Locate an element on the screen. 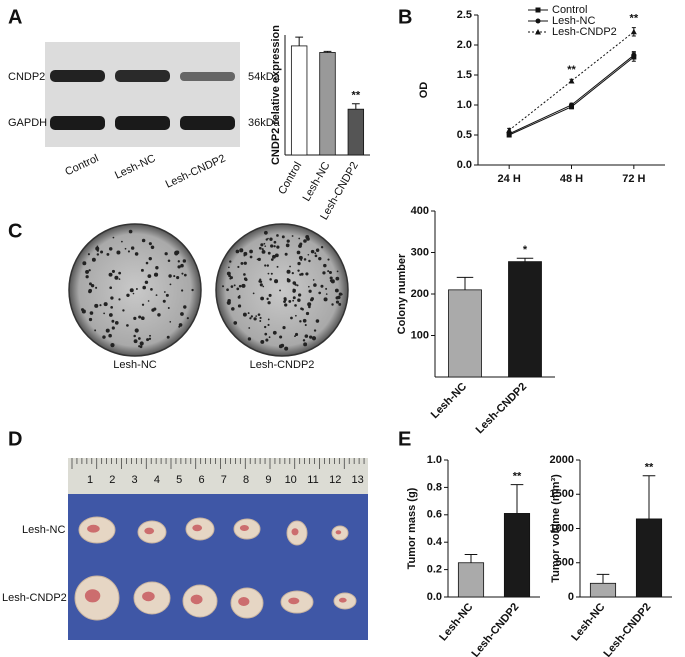 Image resolution: width=685 pixels, height=657 pixels. y-tick-label: 200 is located at coordinates (420, 294).